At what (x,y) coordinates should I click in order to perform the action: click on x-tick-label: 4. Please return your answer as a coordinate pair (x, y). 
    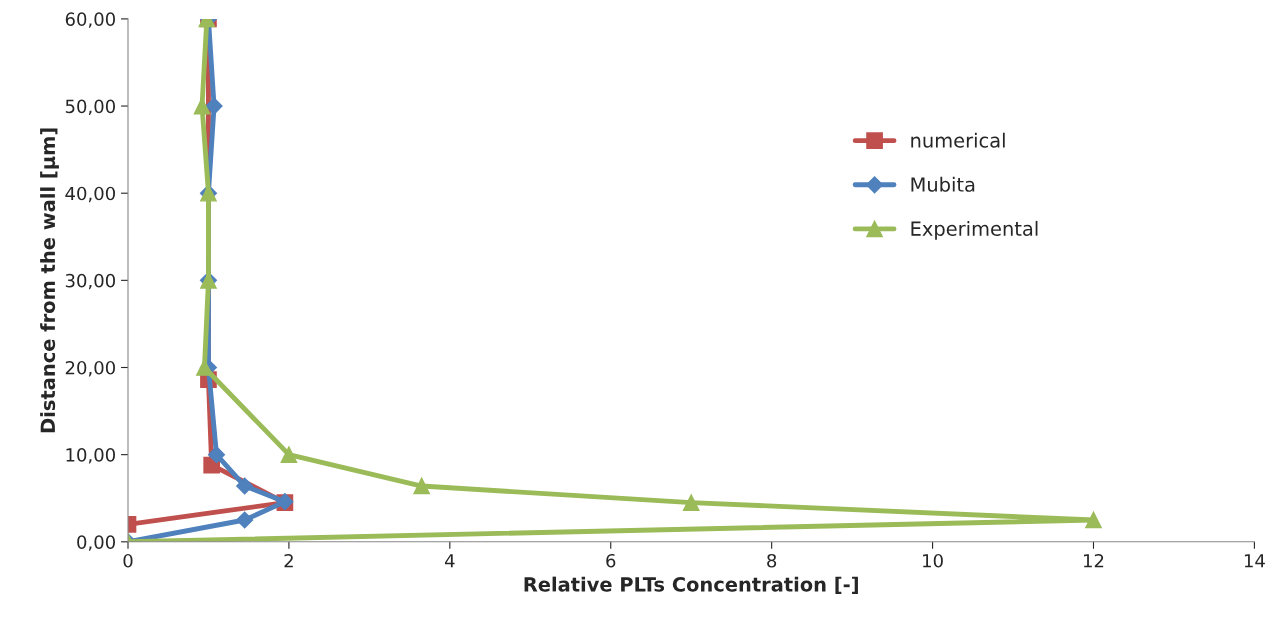
    Looking at the image, I should click on (449, 561).